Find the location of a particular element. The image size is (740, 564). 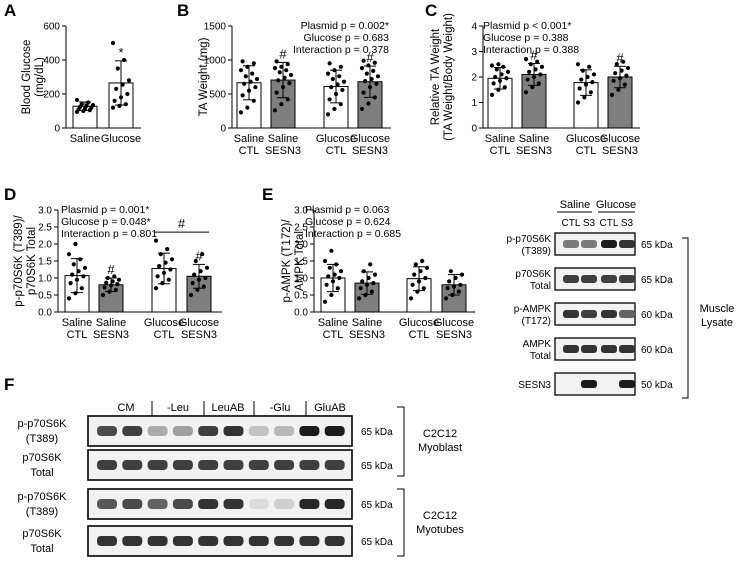

y-axis-label: p-AMPK (T172)/ is located at coordinates (287, 261).